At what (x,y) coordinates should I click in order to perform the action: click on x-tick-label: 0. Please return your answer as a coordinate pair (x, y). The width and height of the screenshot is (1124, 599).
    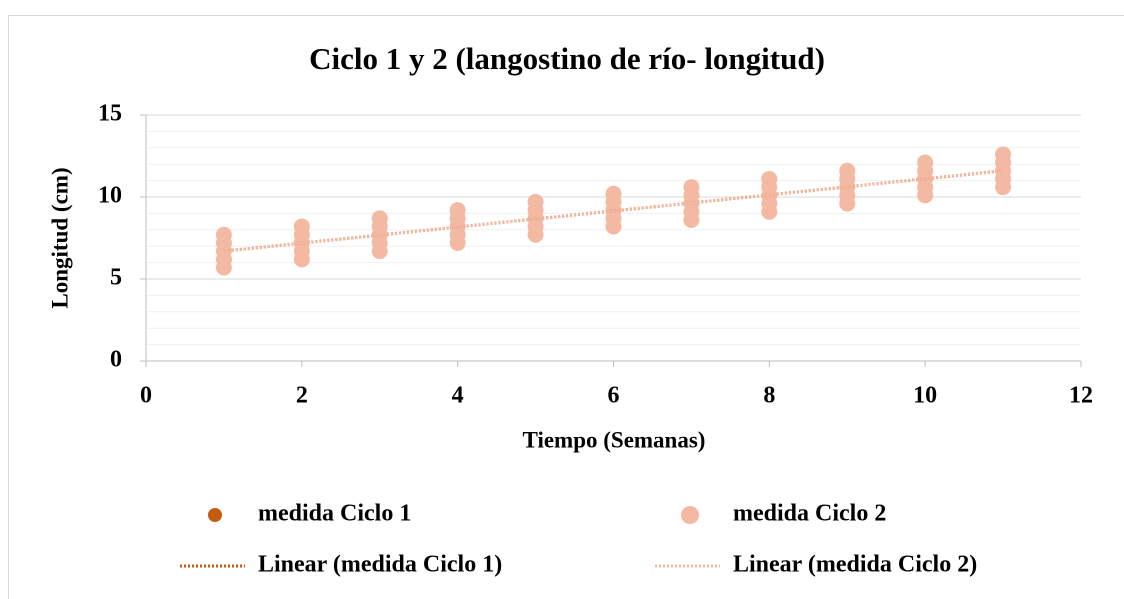
    Looking at the image, I should click on (146, 396).